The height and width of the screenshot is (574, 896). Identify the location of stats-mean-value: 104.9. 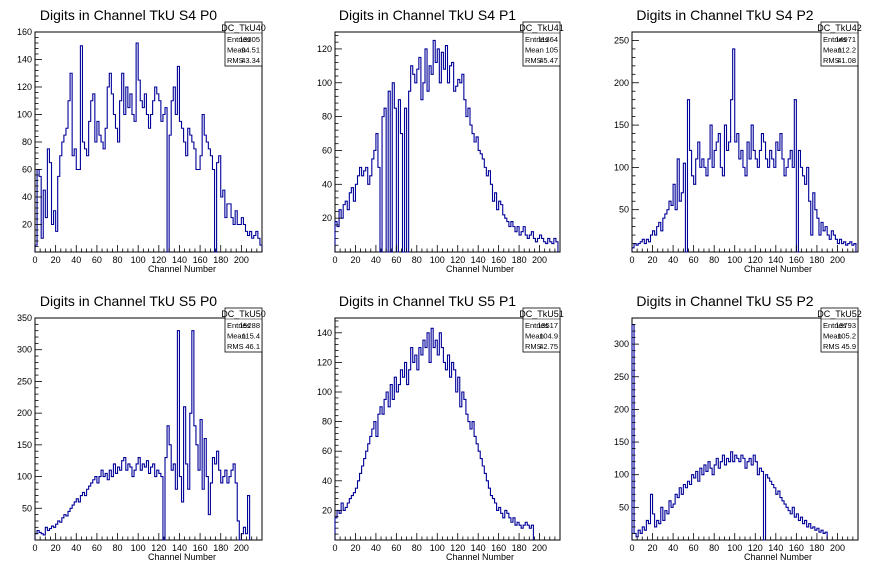
(548, 336).